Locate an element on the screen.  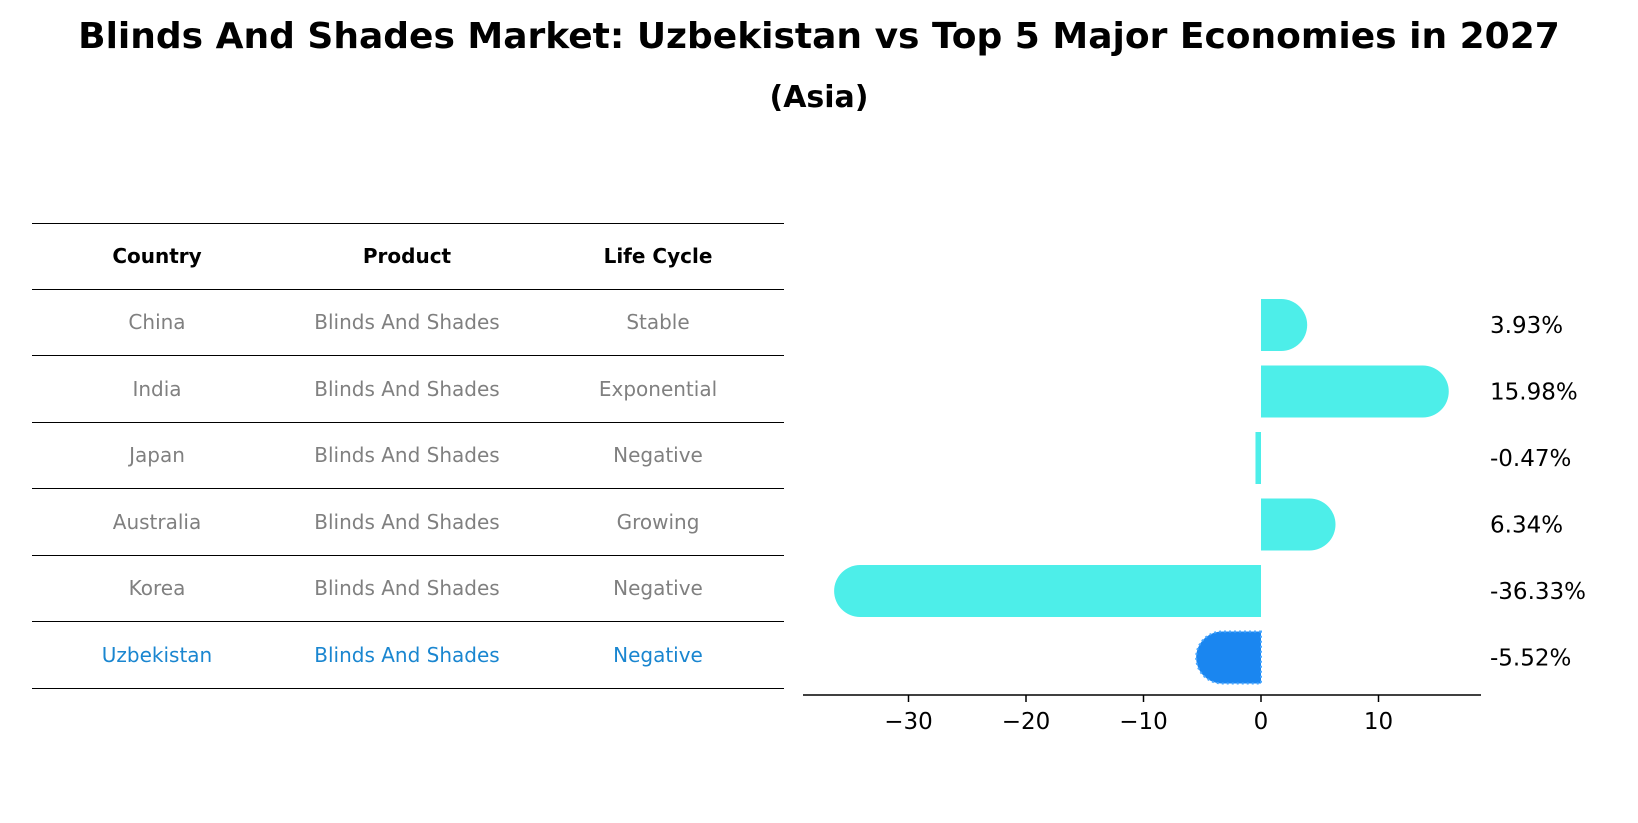
value-label: -36.33% is located at coordinates (1538, 592).